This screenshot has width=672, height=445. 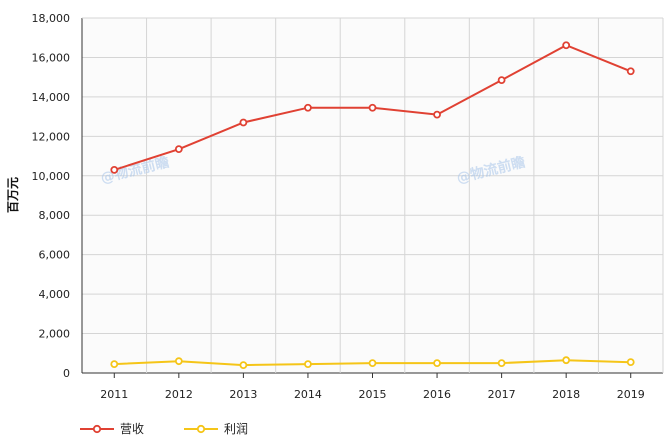 What do you see at coordinates (97, 428) in the screenshot?
I see `legend-swatch-revenue` at bounding box center [97, 428].